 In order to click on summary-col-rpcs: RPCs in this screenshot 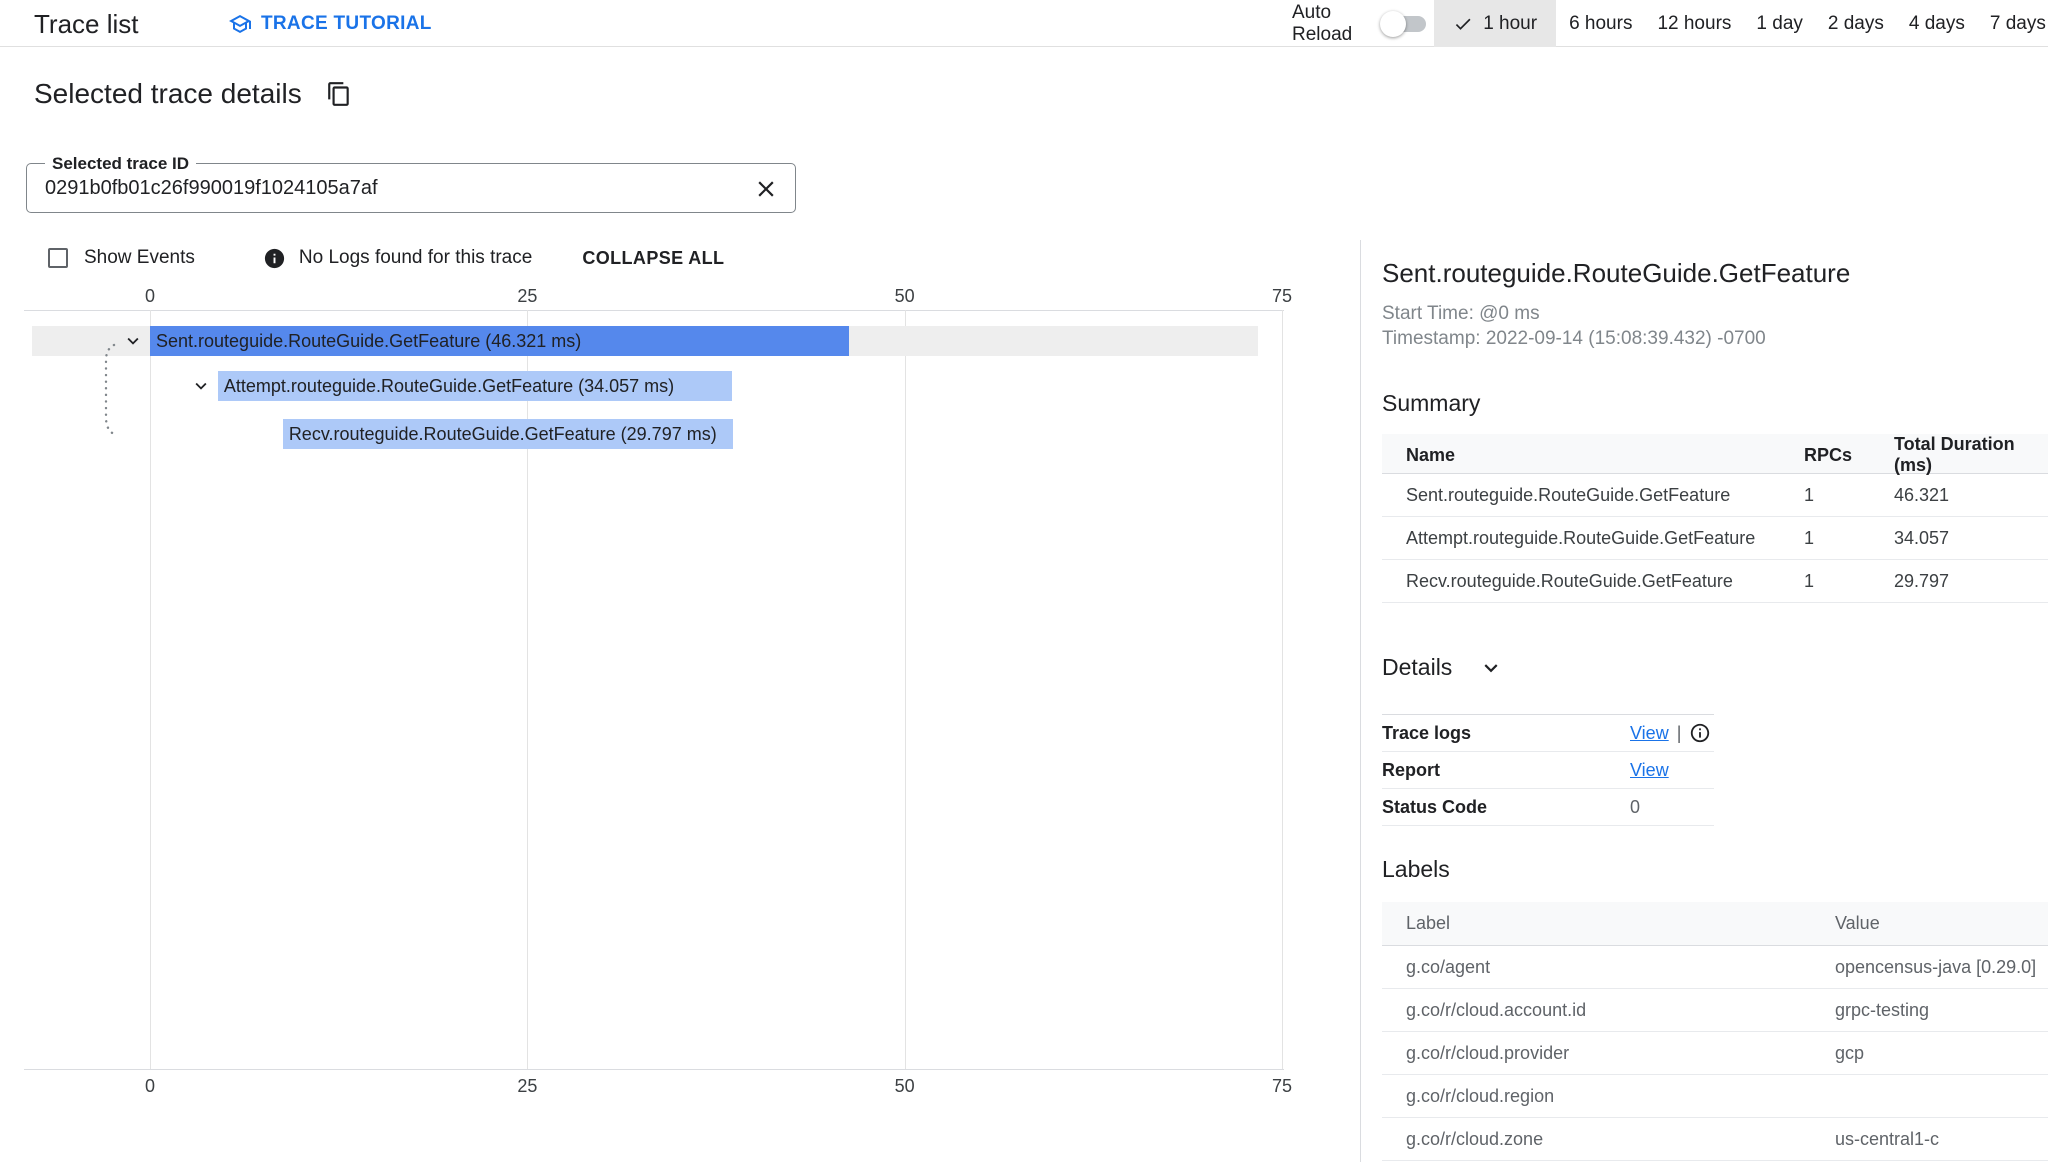, I will do `click(1828, 454)`.